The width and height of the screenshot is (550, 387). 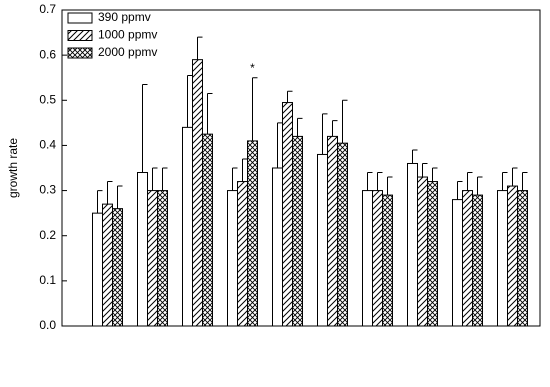 I want to click on y-tick-label: 0.3, so click(x=47, y=190).